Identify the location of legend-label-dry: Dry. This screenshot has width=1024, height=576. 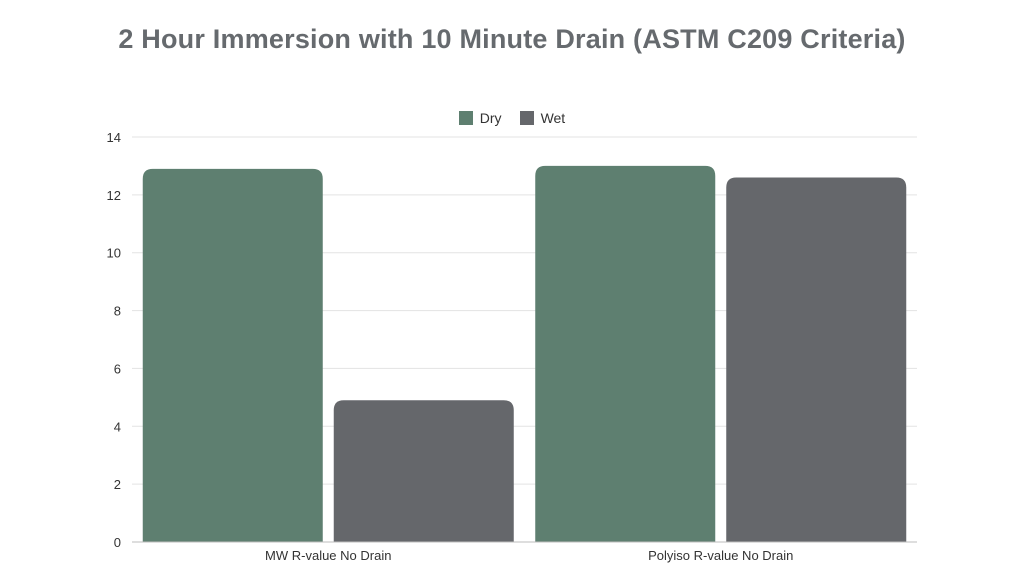
(490, 118).